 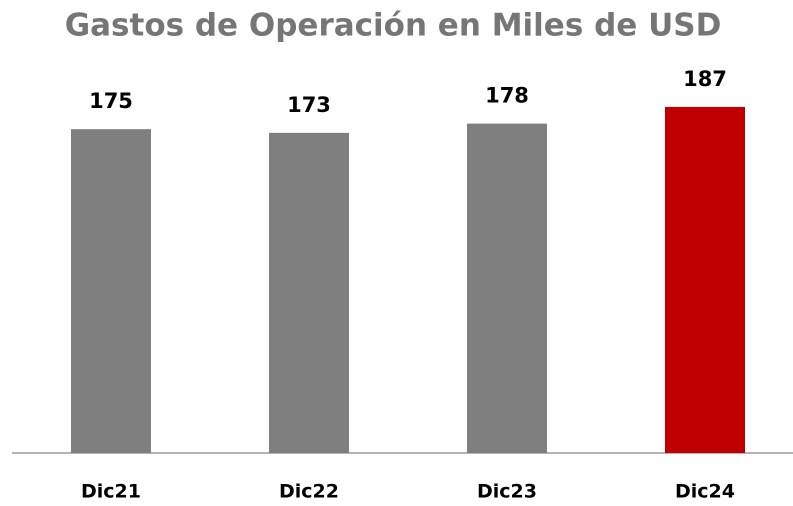 I want to click on x-tick-label: Dic23, so click(x=507, y=492).